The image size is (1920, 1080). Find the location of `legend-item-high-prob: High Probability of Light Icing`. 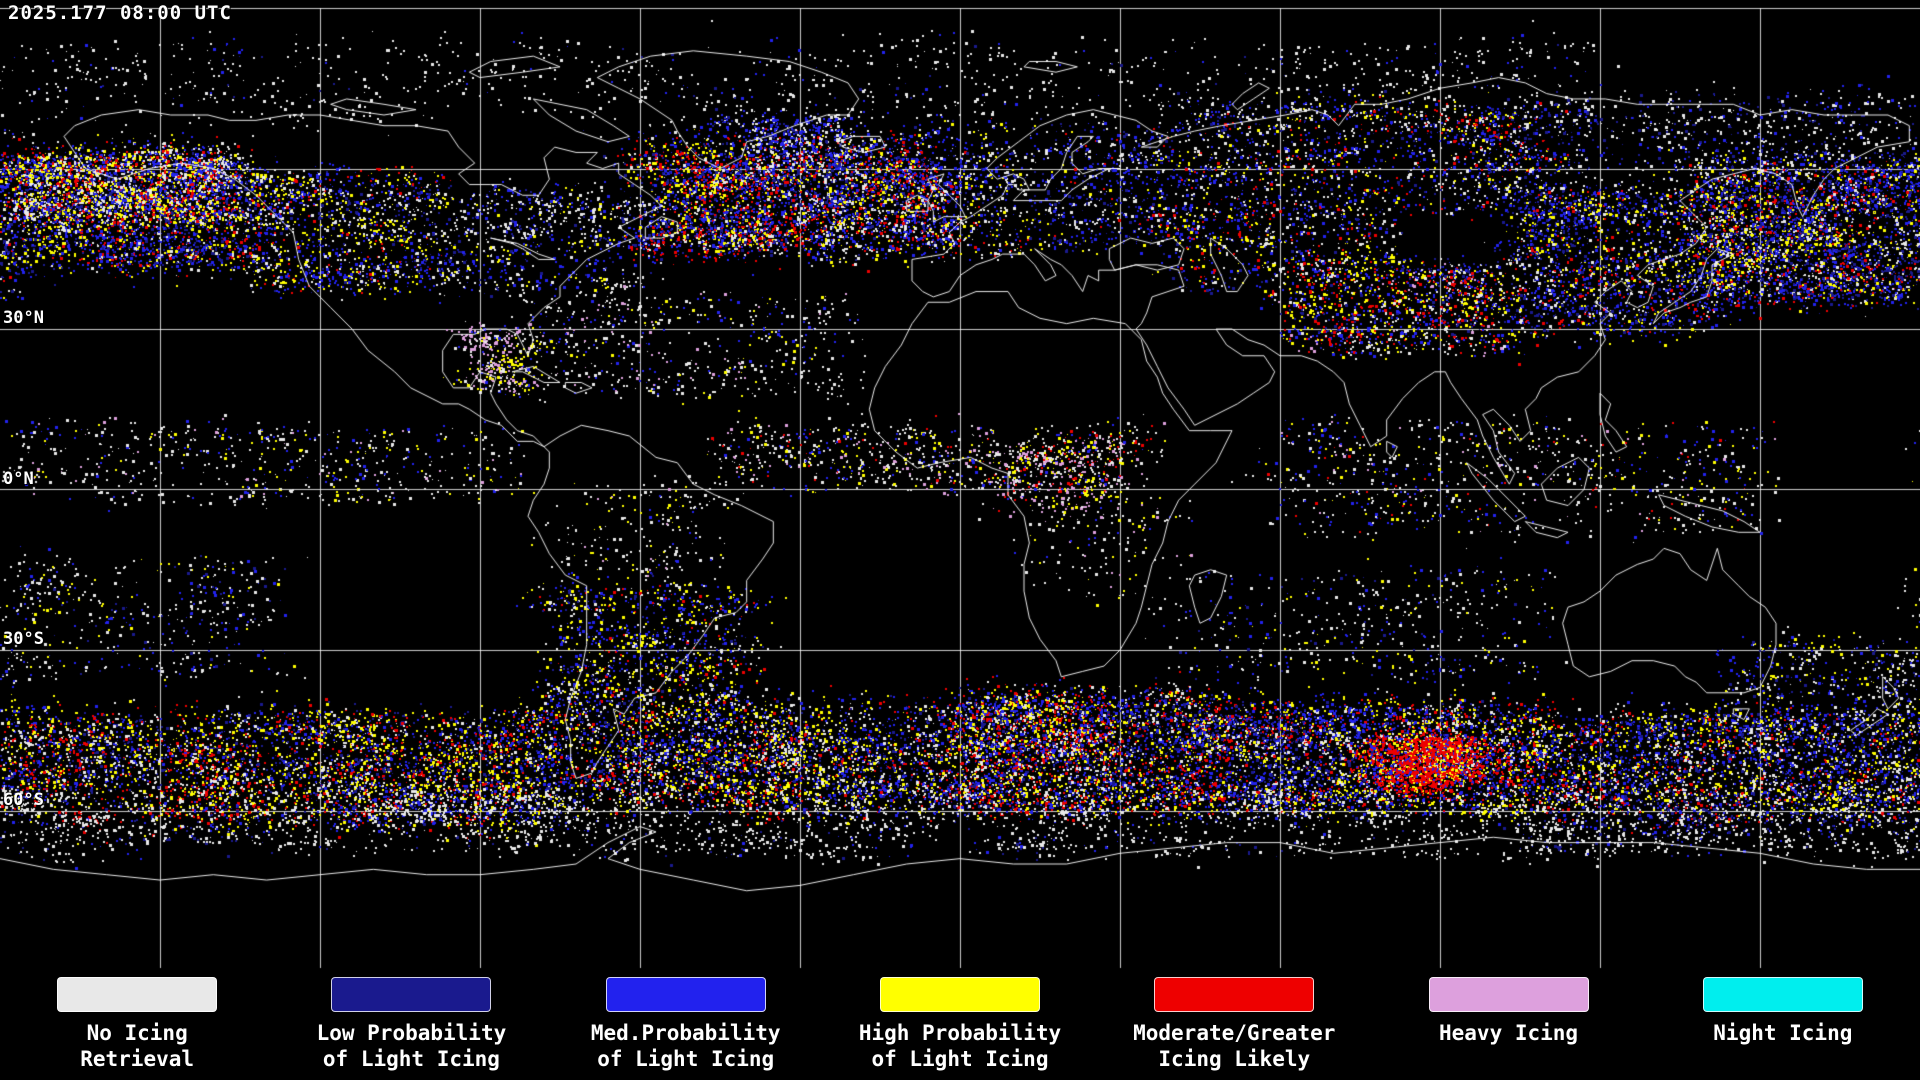

legend-item-high-prob: High Probability of Light Icing is located at coordinates (960, 1026).